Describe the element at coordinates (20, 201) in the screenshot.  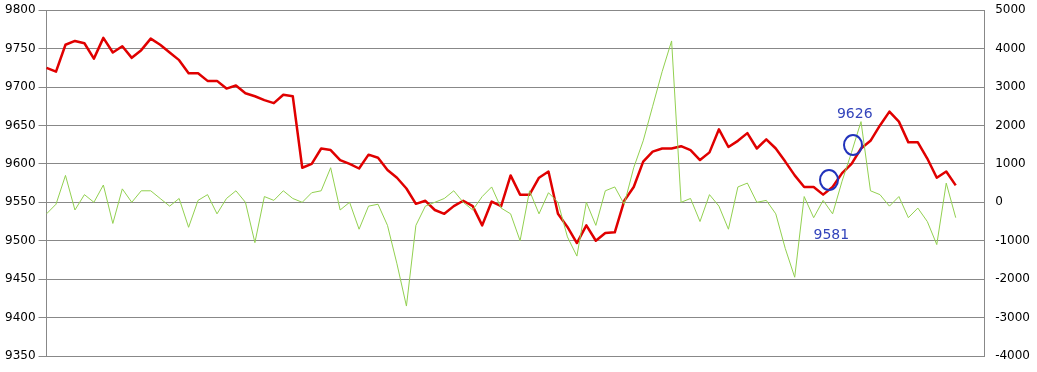
I see `y-tick-label: 9550` at that location.